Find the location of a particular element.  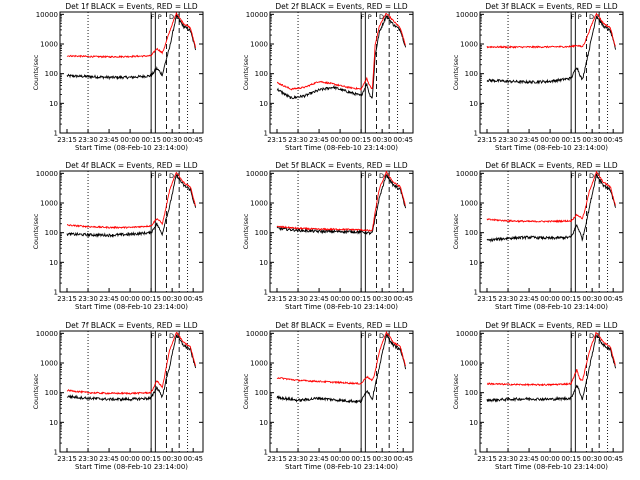

panel-title: Det 8f BLACK = Events, RED = LLD is located at coordinates (341, 325).